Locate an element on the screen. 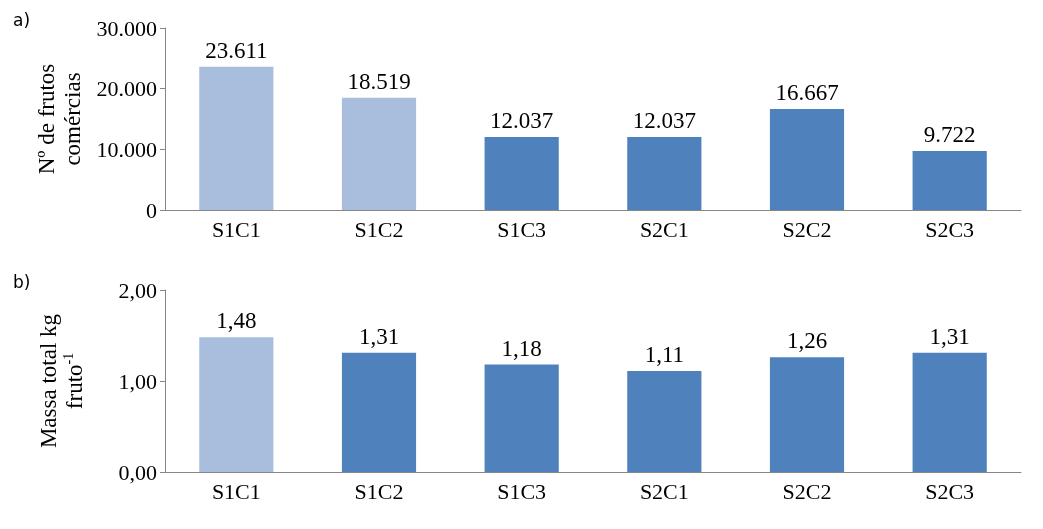  y-tick-label: 10.000 is located at coordinates (126, 149).